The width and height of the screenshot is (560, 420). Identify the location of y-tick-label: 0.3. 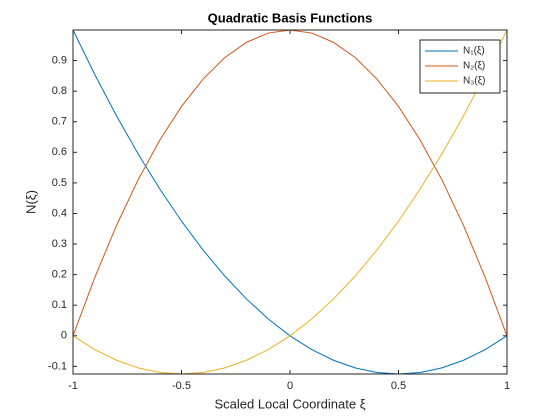
(59, 244).